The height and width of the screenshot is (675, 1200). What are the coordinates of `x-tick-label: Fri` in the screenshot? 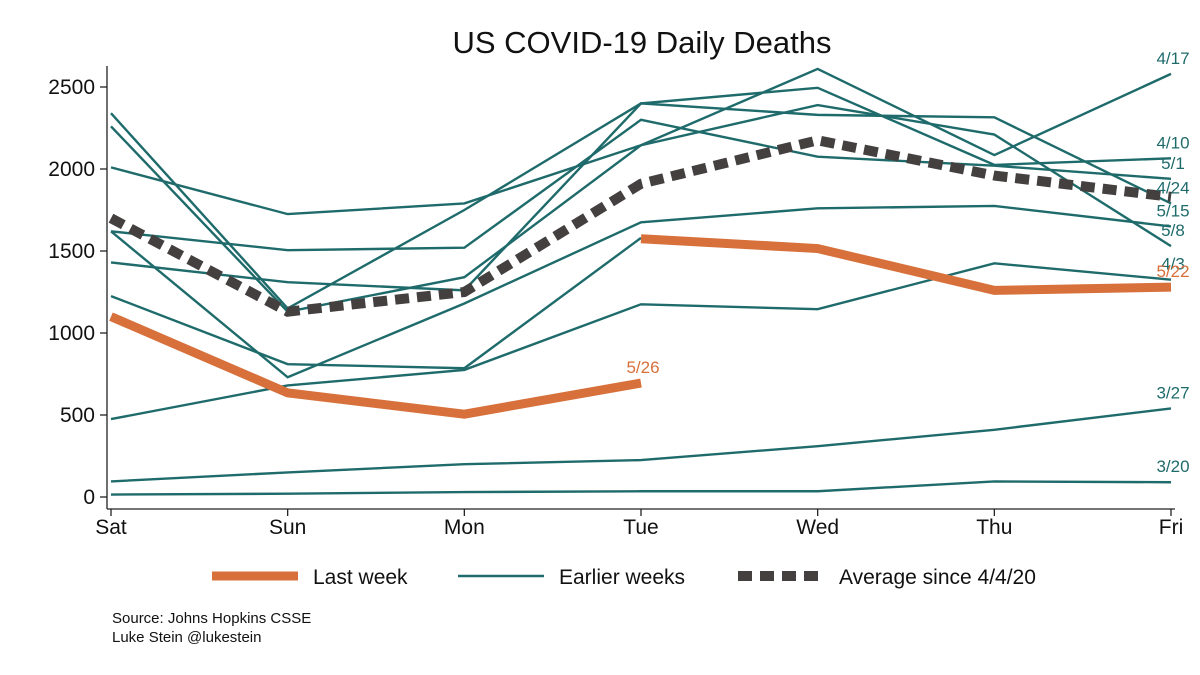 It's located at (1171, 527).